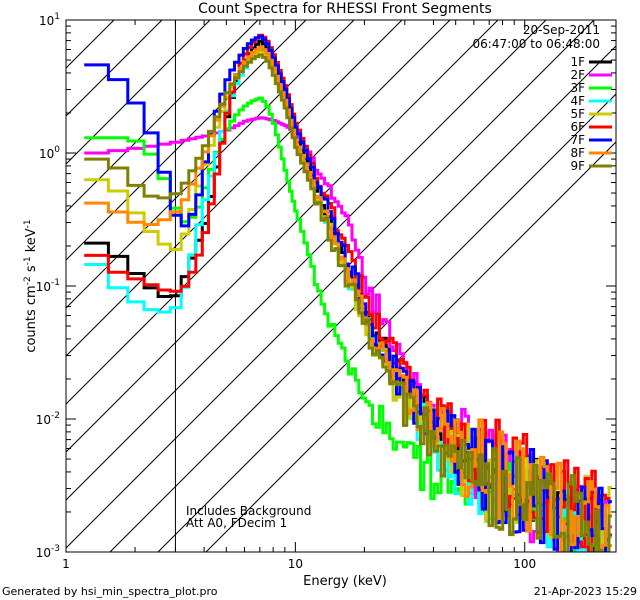  I want to click on x-tick-label: 100, so click(524, 564).